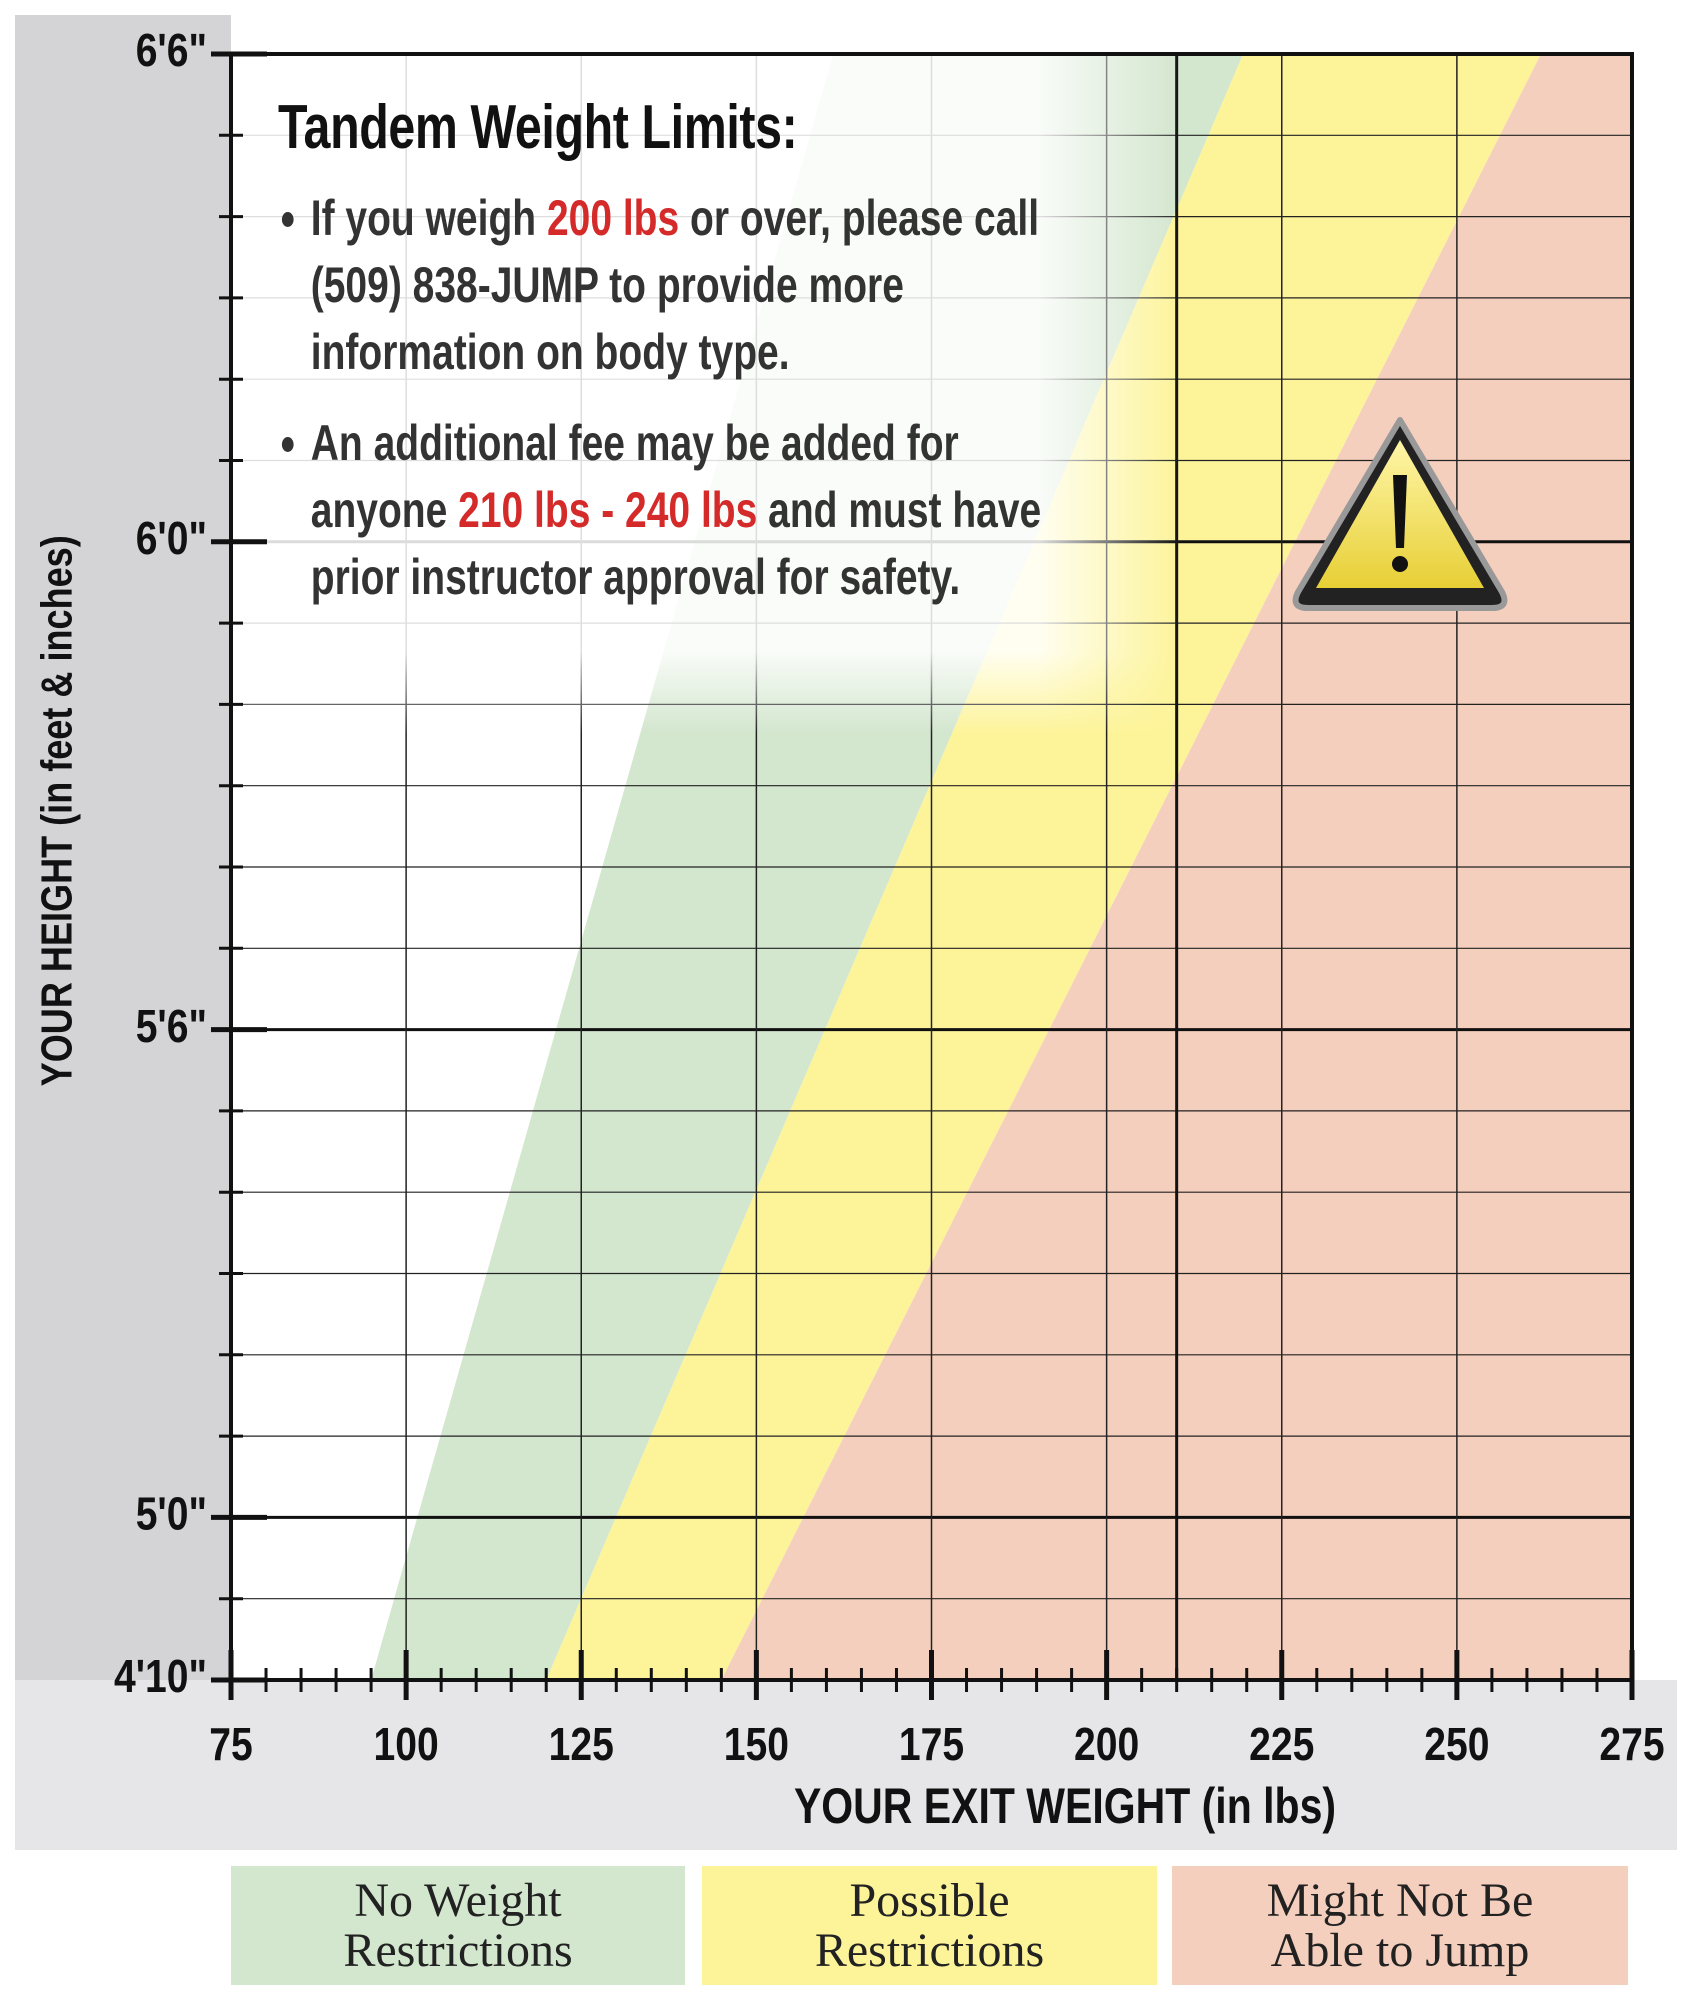 This screenshot has width=1700, height=2008. What do you see at coordinates (1106, 1745) in the screenshot?
I see `x-tick-label: 200` at bounding box center [1106, 1745].